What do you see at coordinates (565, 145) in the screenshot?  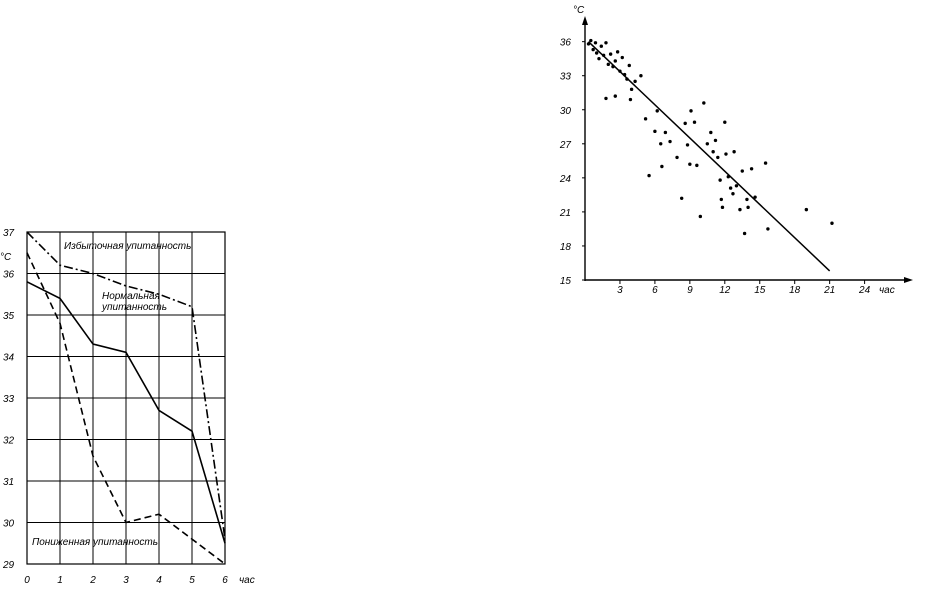 I see `right-y-tick-label: 27` at bounding box center [565, 145].